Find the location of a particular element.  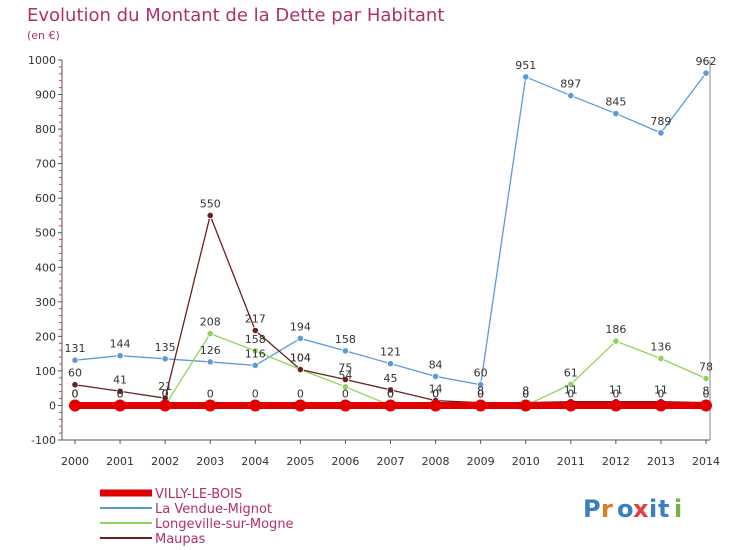

y-tick-label: 100 is located at coordinates (45, 371).